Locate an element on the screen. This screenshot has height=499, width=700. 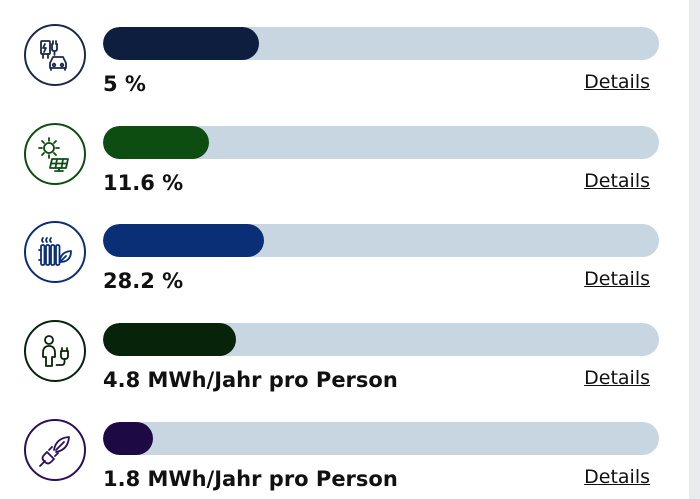
radiator-leaf-icon is located at coordinates (55, 252).